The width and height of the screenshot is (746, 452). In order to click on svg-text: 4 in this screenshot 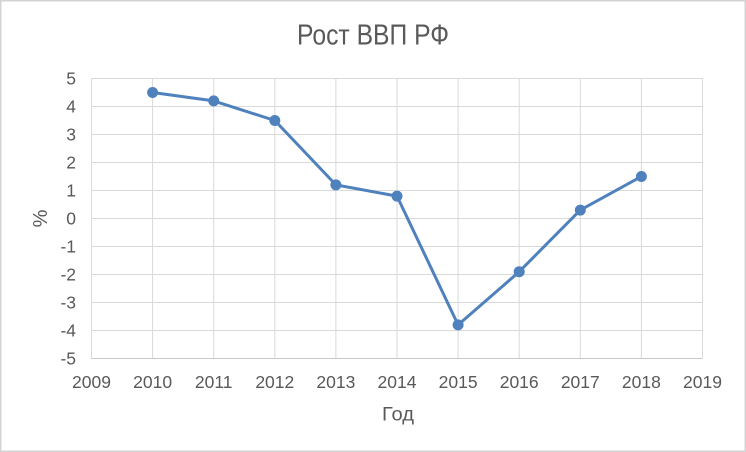, I will do `click(71, 107)`.